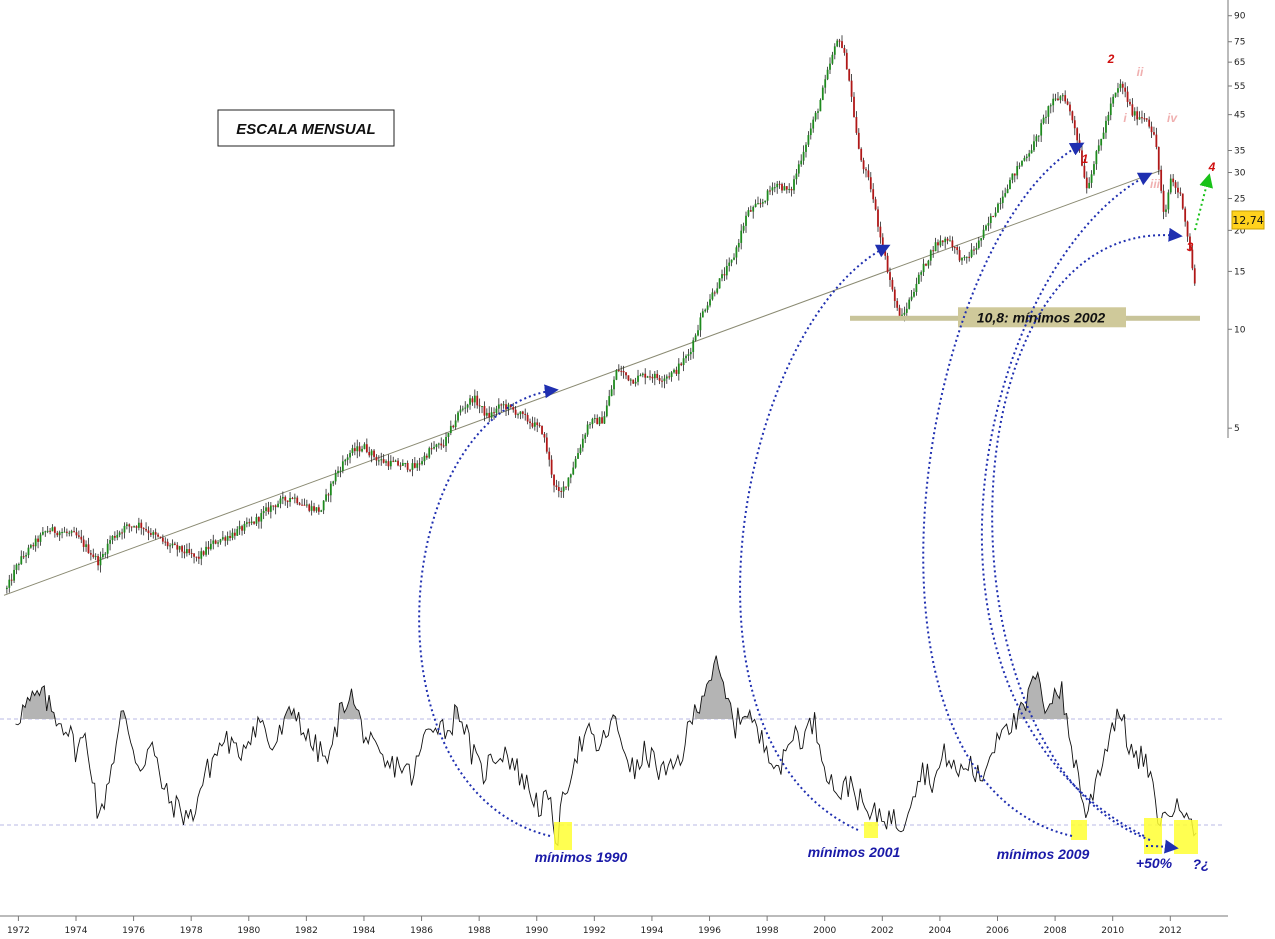 The image size is (1275, 939). Describe the element at coordinates (1248, 220) in the screenshot. I see `last-price-tag` at that location.